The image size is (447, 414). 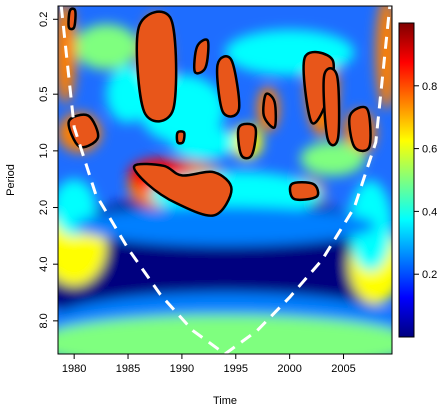 I want to click on colorbar, so click(x=406, y=180).